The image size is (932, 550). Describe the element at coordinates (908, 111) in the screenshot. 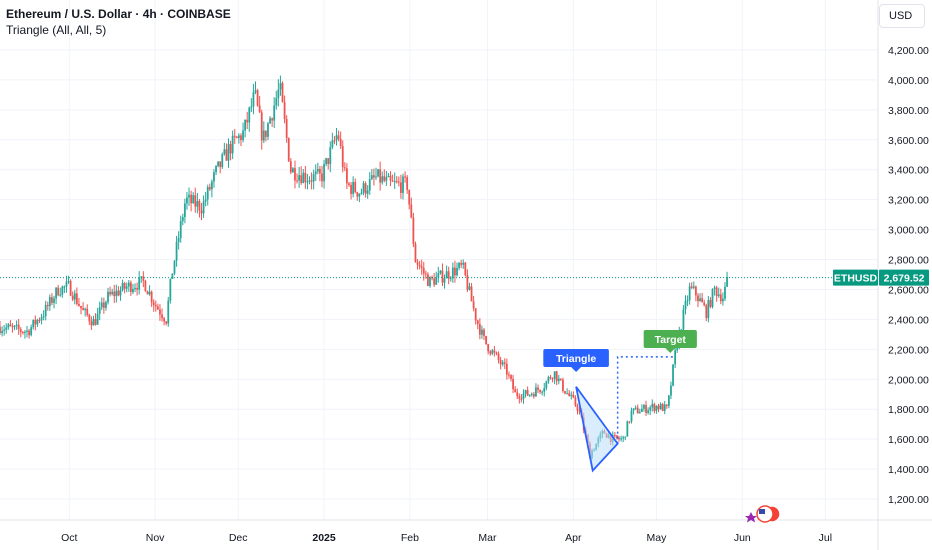

I see `y-tick-label: 3,800.00` at that location.